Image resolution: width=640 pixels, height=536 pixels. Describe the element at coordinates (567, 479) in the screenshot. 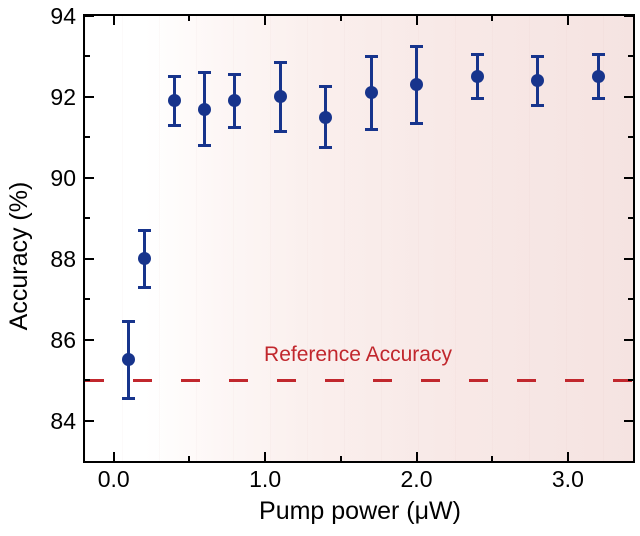

I see `x-tick-label: 3.0` at that location.